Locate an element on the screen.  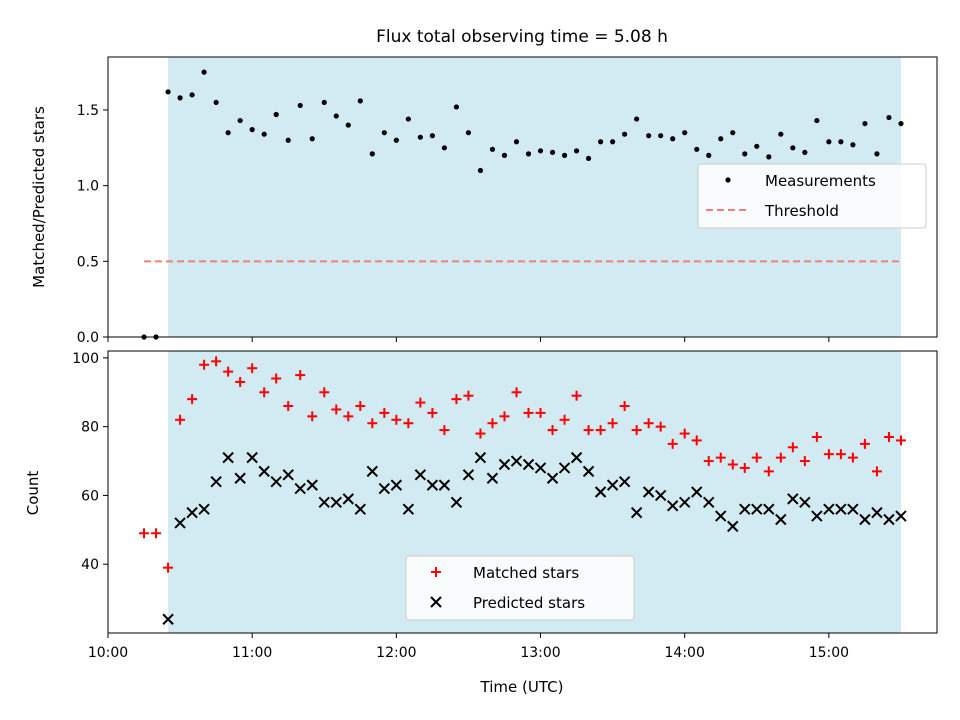
ytick-label: 100 is located at coordinates (85, 359).